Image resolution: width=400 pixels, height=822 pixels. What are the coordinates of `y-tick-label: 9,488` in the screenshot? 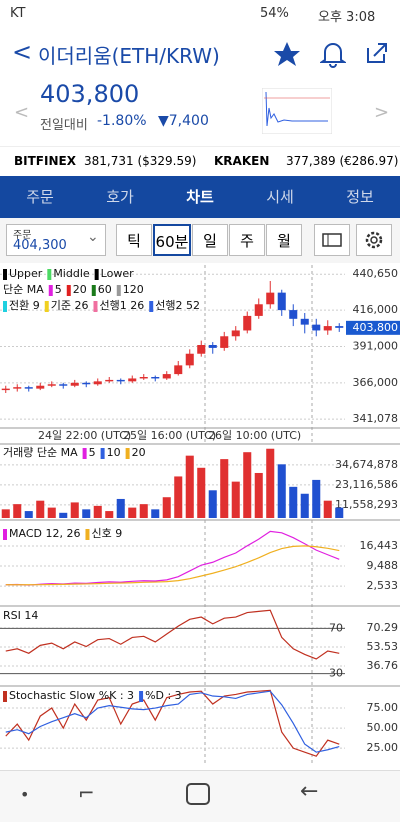 It's located at (383, 565).